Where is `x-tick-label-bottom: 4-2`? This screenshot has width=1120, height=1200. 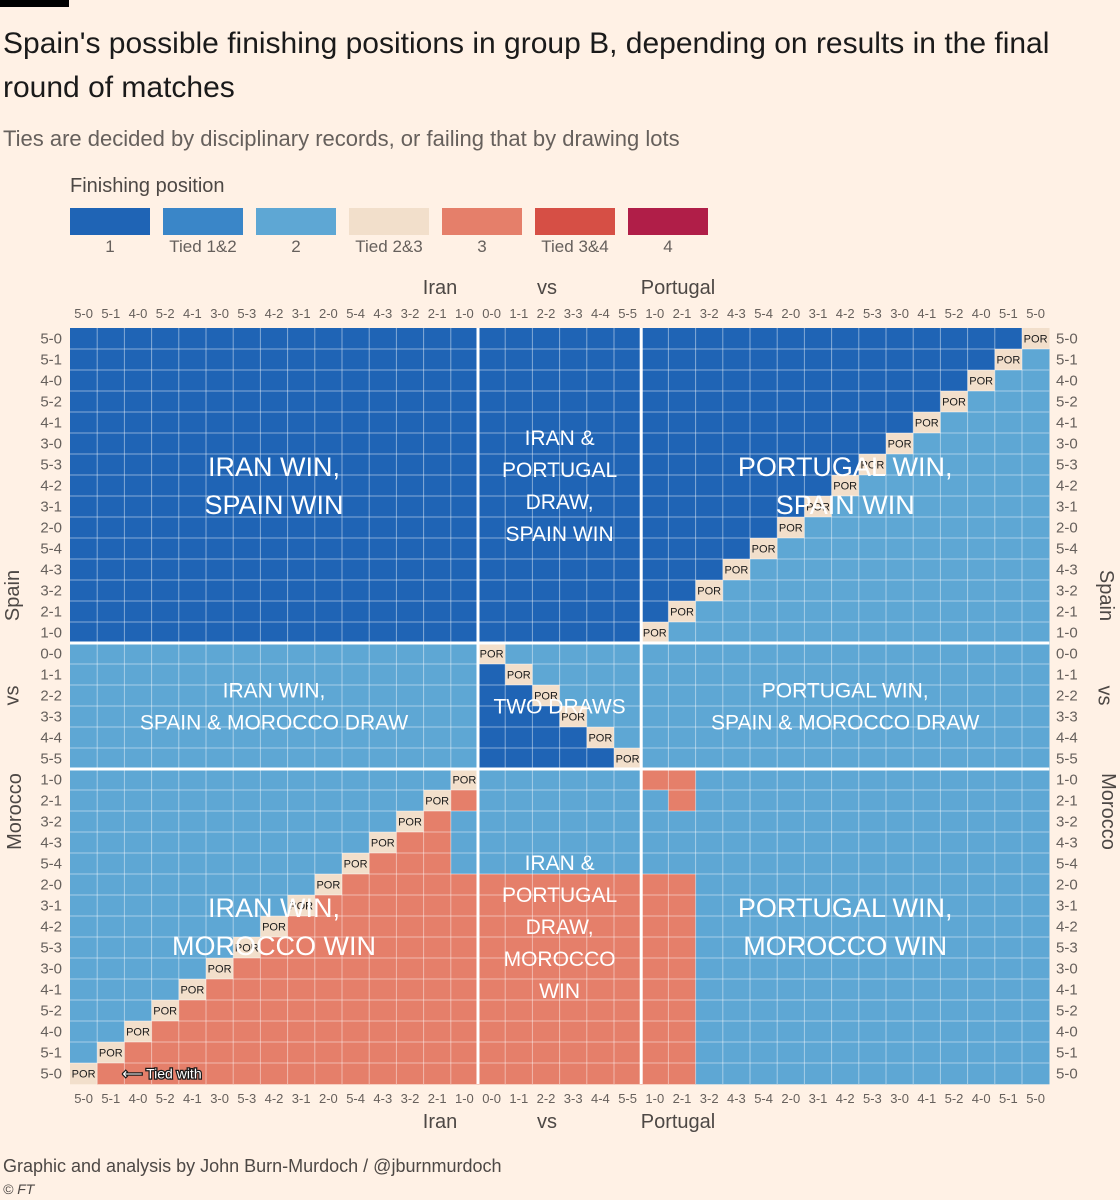
x-tick-label-bottom: 4-2 is located at coordinates (274, 1098).